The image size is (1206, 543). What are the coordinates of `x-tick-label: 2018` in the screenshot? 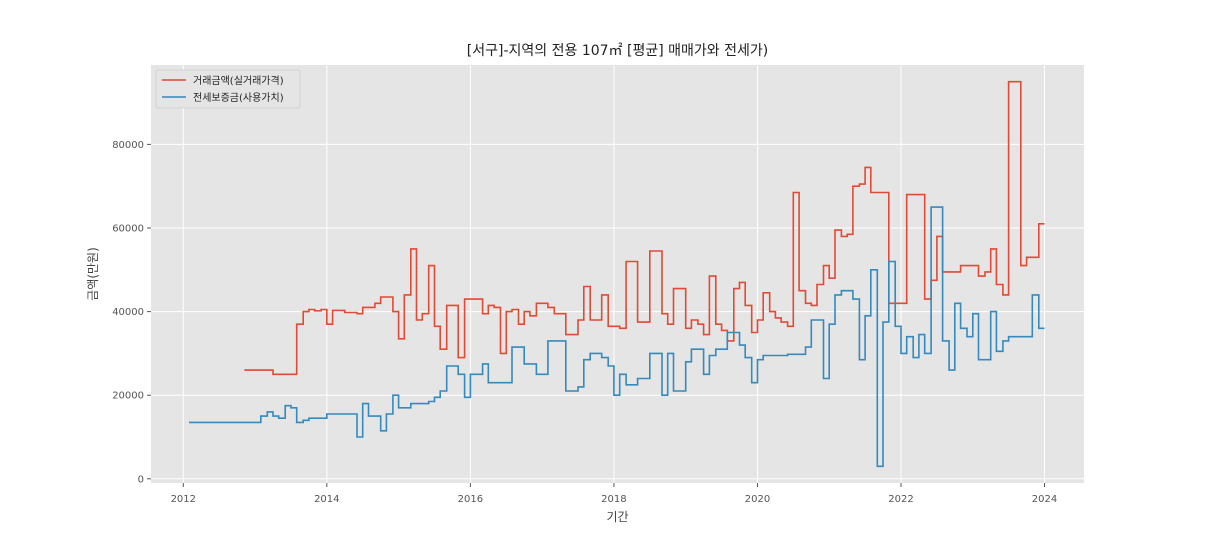 It's located at (613, 499).